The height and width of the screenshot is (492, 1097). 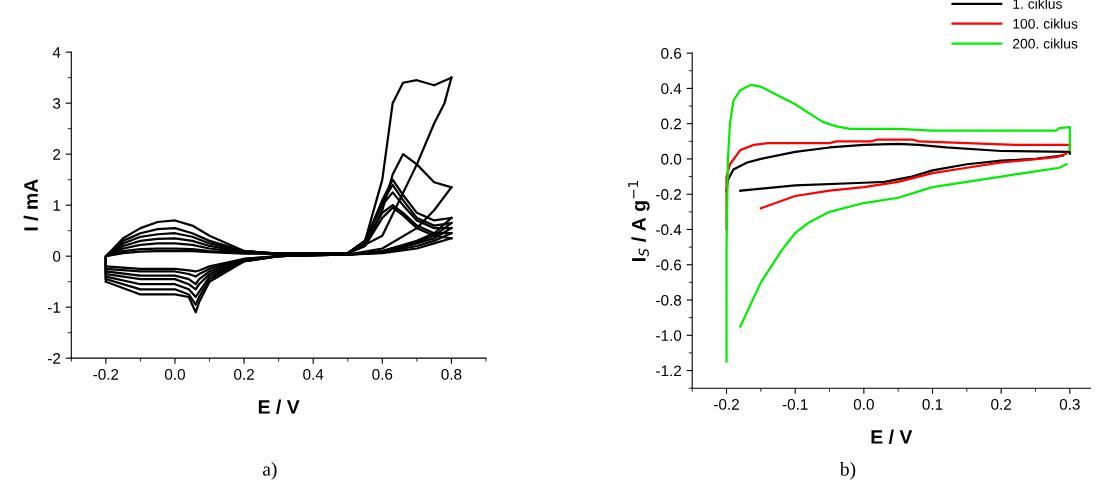 I want to click on y-tick-label: -1.2, so click(x=669, y=371).